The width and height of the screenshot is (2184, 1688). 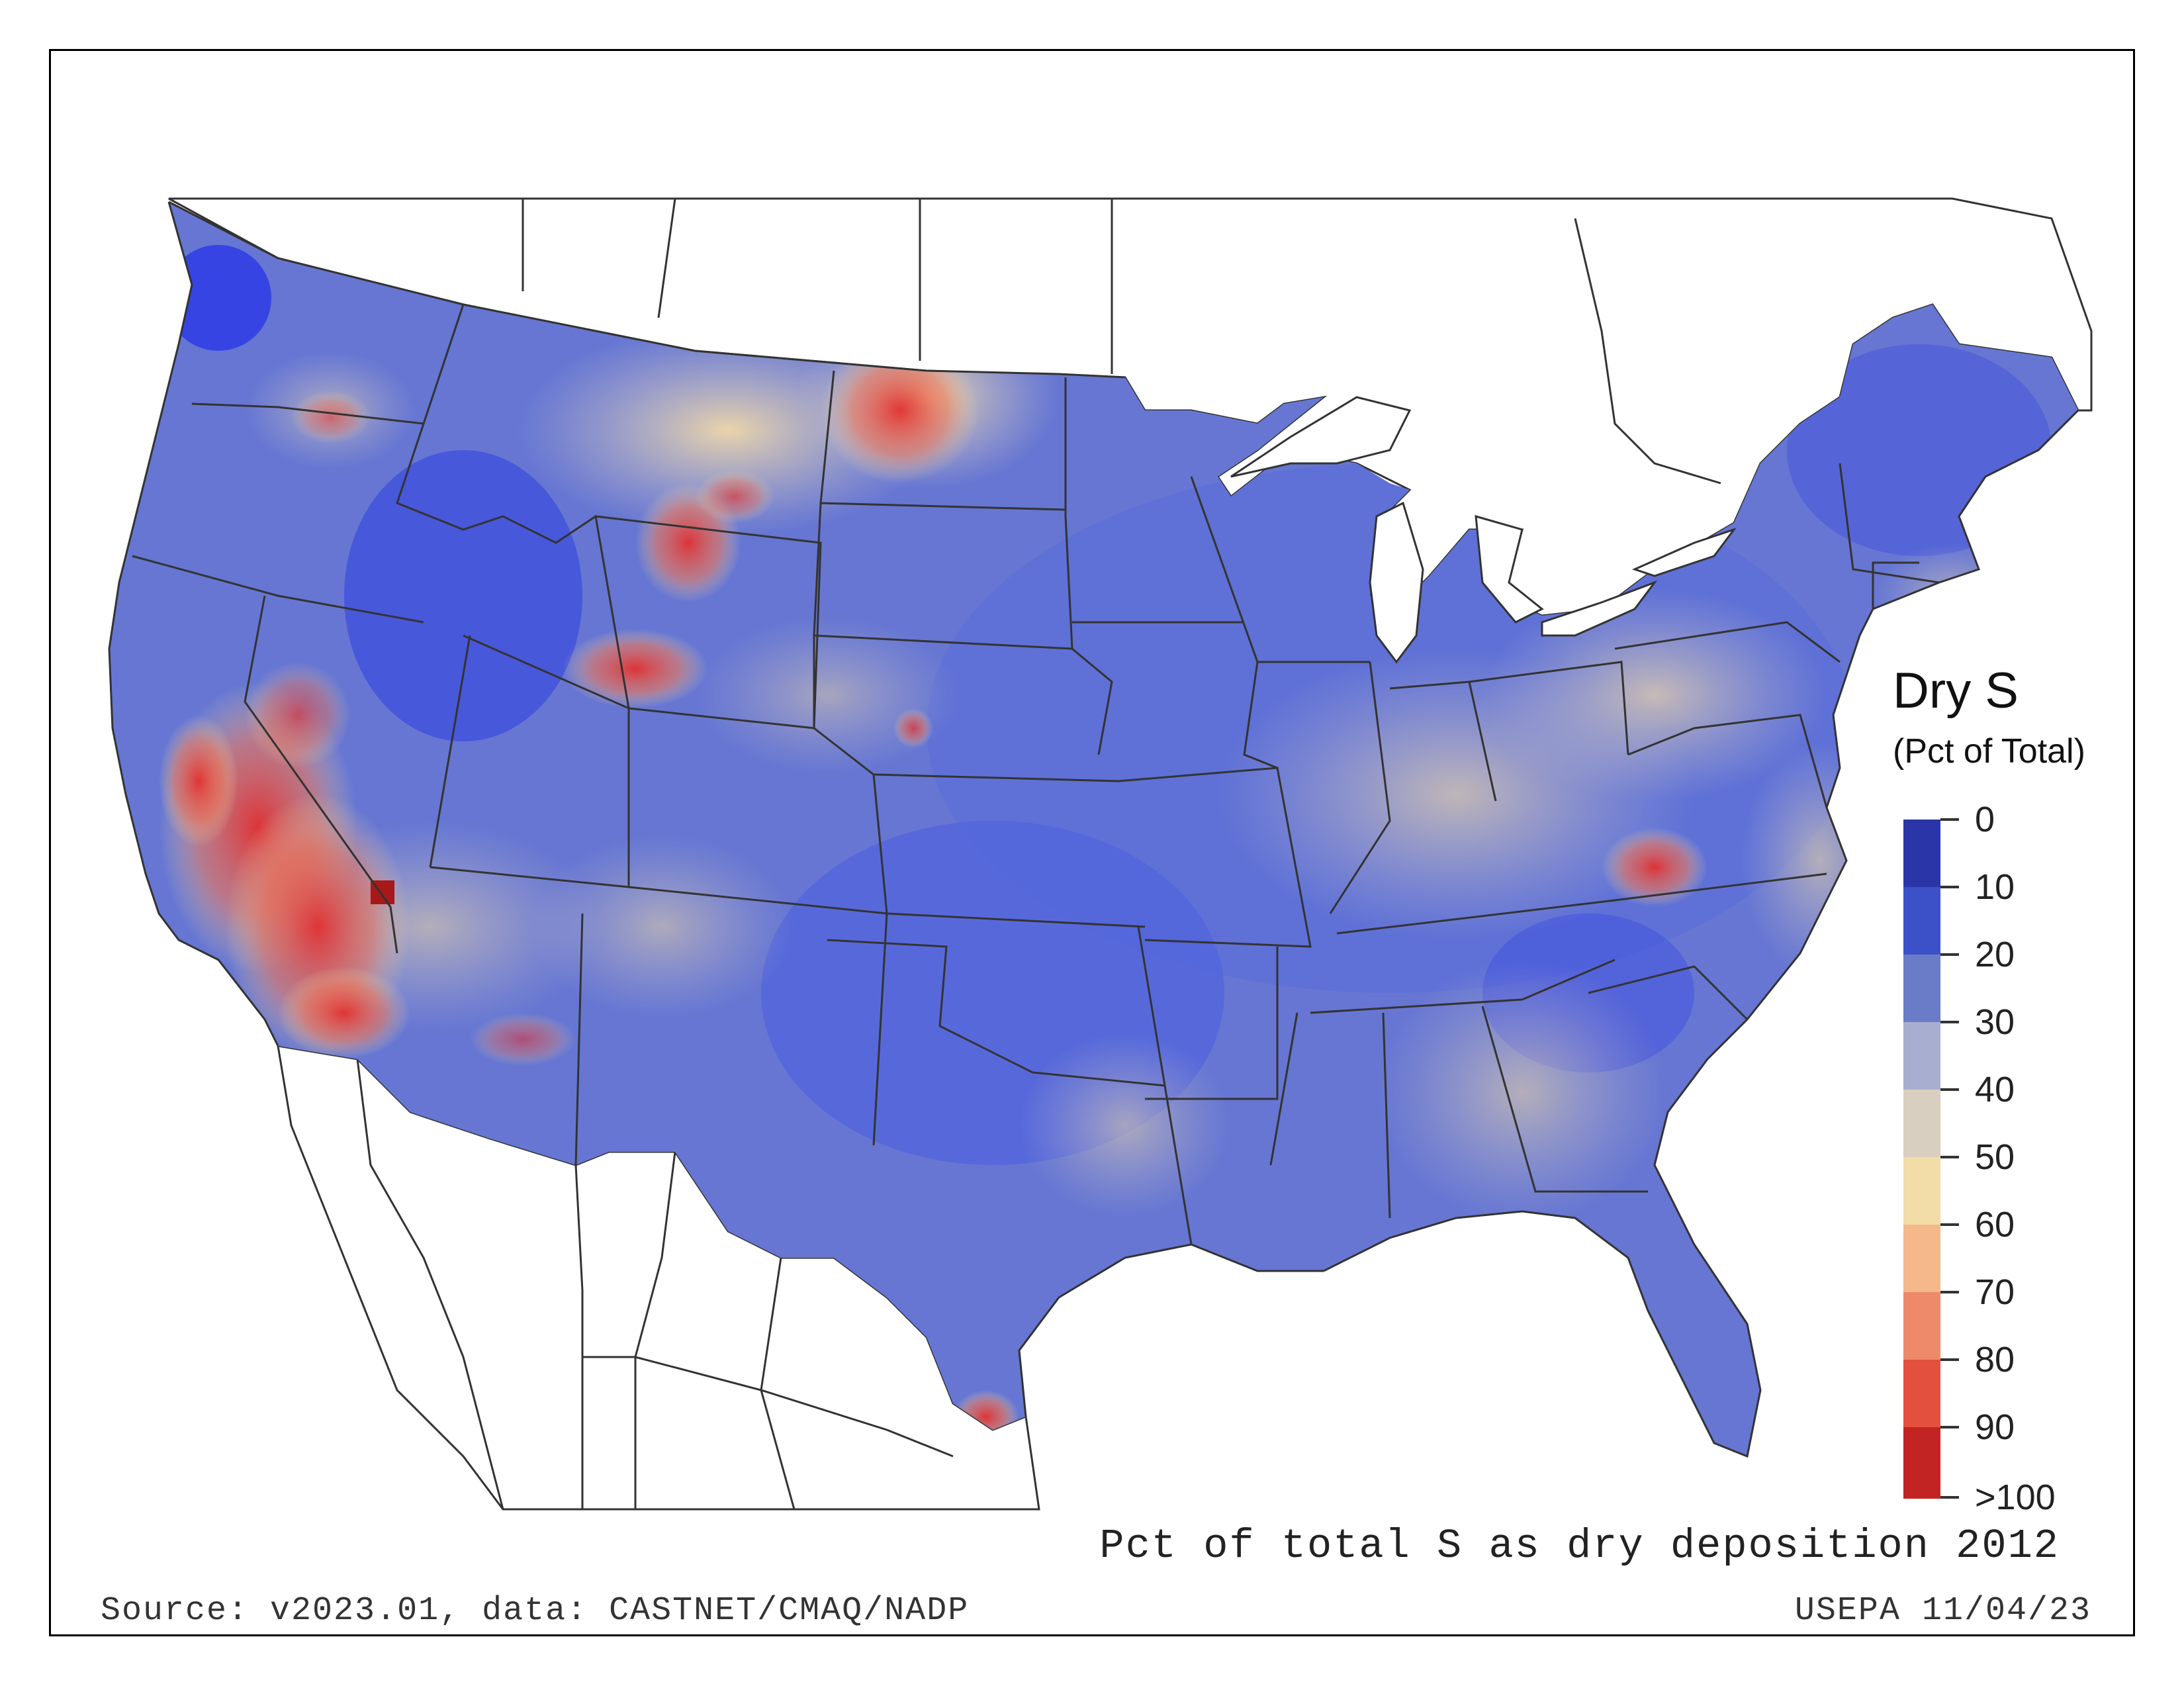 I want to click on legend-tick-label: 30, so click(x=1995, y=1022).